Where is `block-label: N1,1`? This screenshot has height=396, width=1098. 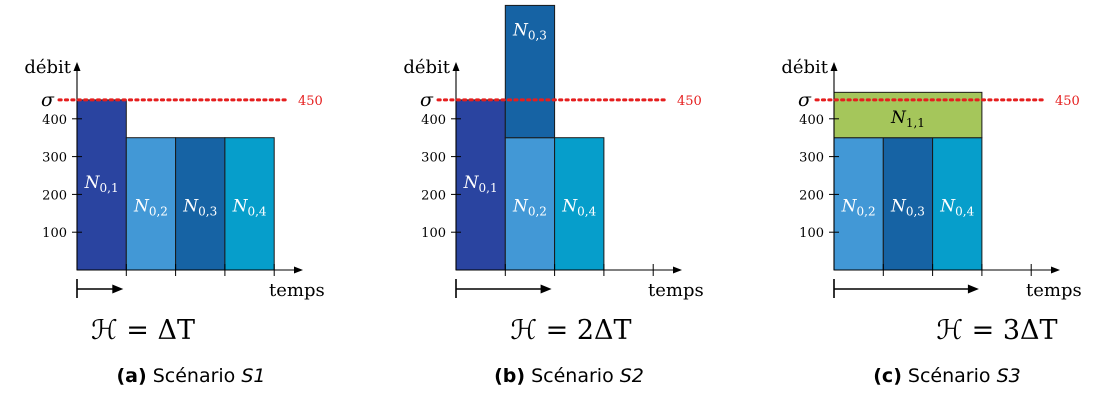
block-label: N1,1 is located at coordinates (907, 119).